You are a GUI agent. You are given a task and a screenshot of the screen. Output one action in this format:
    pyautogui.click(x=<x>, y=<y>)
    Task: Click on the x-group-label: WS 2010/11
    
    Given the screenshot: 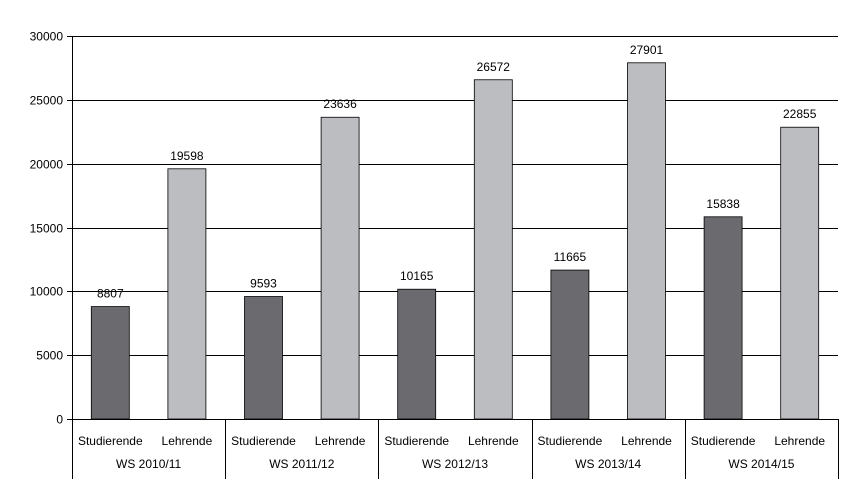 What is the action you would take?
    pyautogui.click(x=148, y=464)
    